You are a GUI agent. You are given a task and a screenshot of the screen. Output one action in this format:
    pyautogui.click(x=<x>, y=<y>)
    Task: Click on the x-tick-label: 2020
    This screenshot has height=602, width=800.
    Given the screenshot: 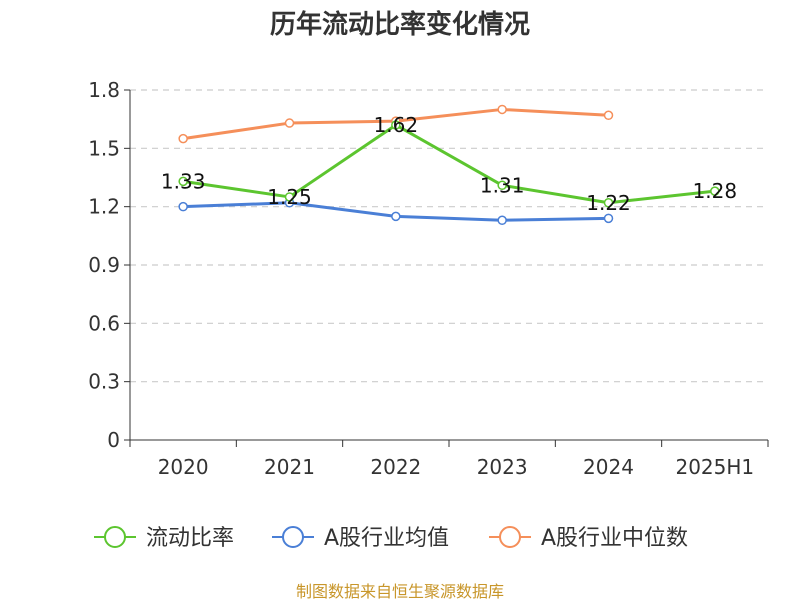 What is the action you would take?
    pyautogui.click(x=183, y=467)
    